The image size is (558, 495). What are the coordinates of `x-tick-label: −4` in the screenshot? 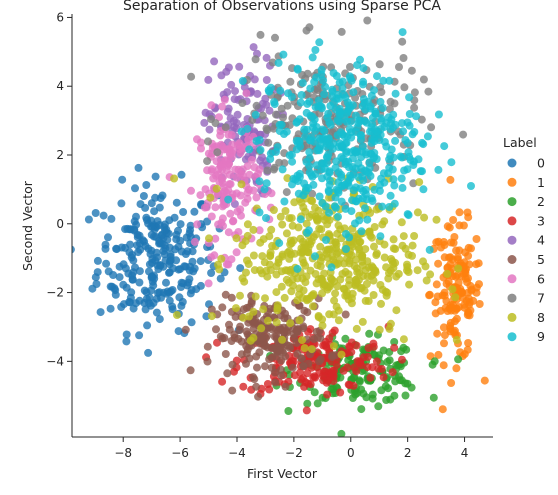 It's located at (237, 453).